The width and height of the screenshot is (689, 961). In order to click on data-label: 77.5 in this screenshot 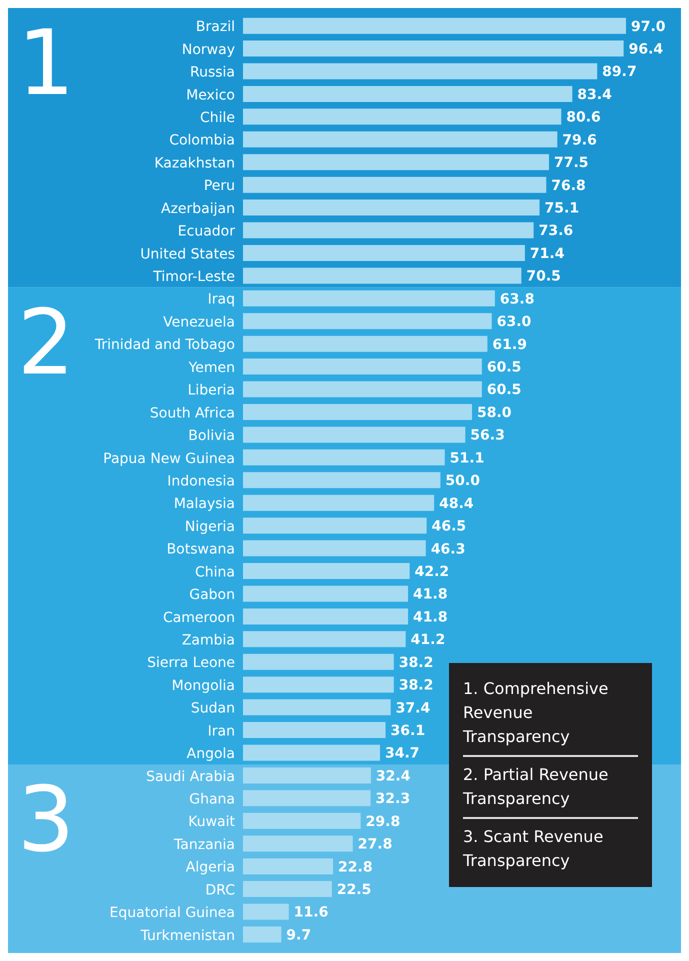, I will do `click(571, 163)`.